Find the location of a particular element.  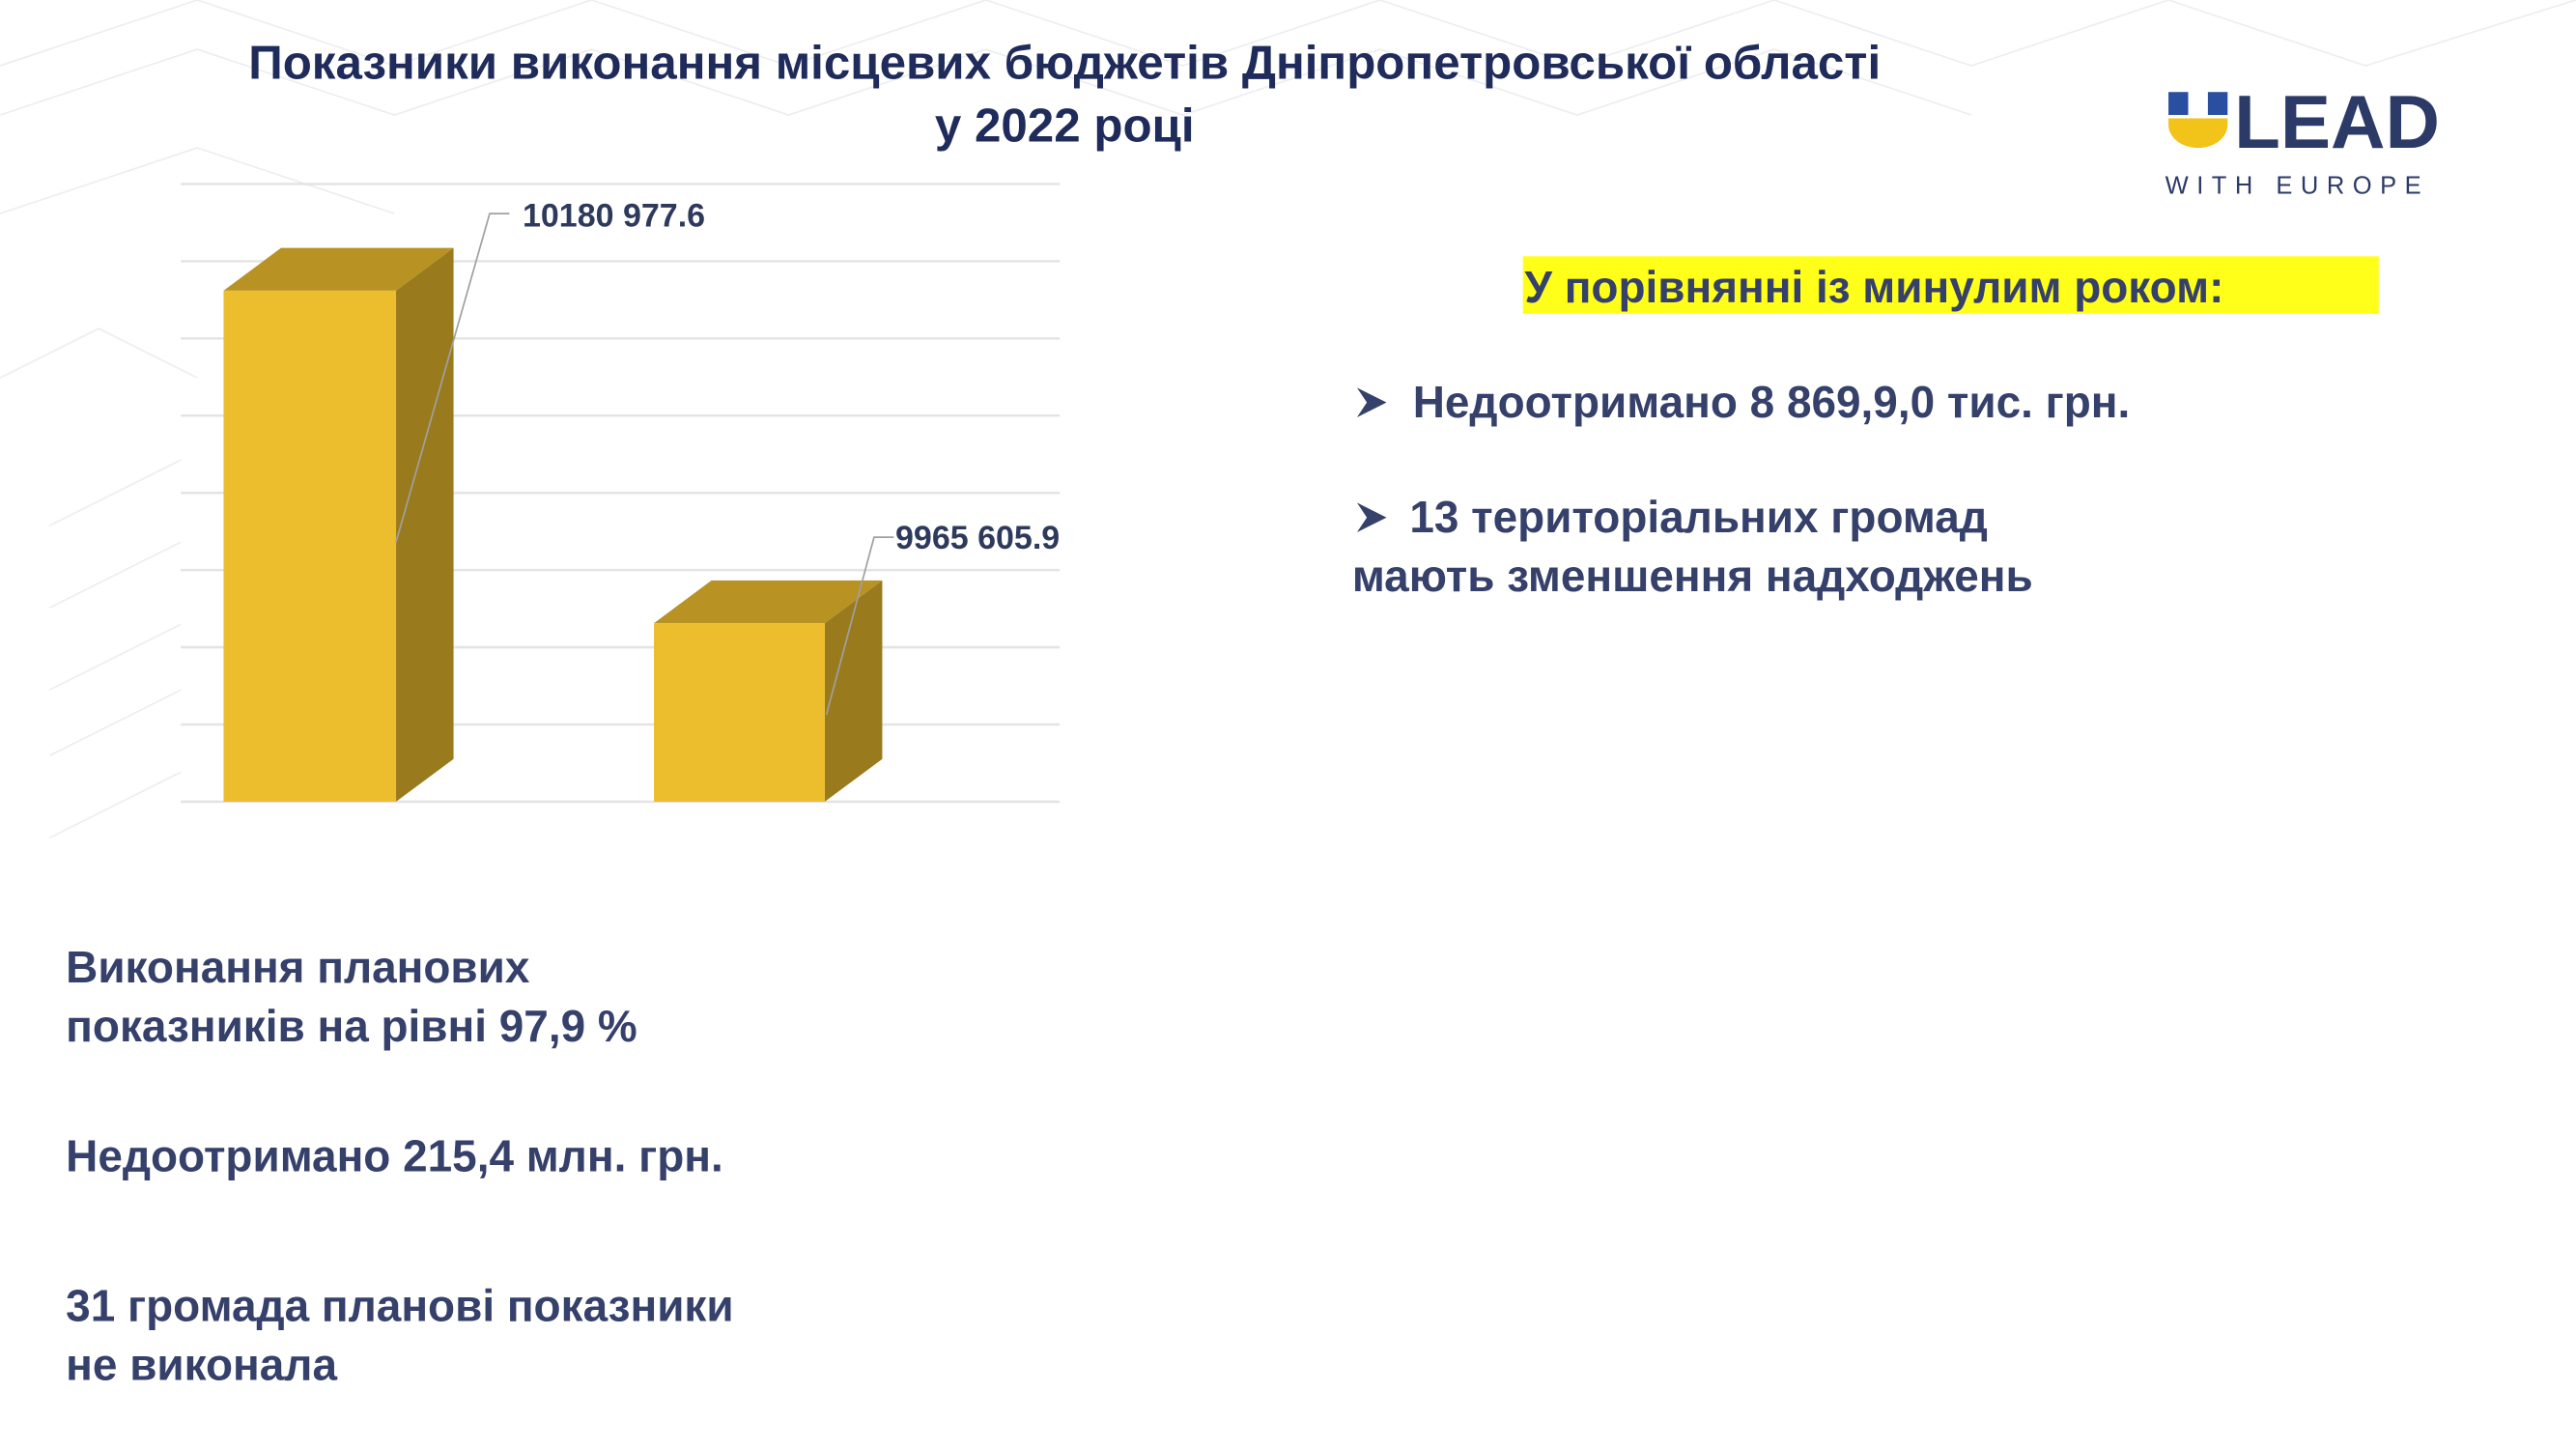

summary-line: Виконання планових is located at coordinates (298, 967).